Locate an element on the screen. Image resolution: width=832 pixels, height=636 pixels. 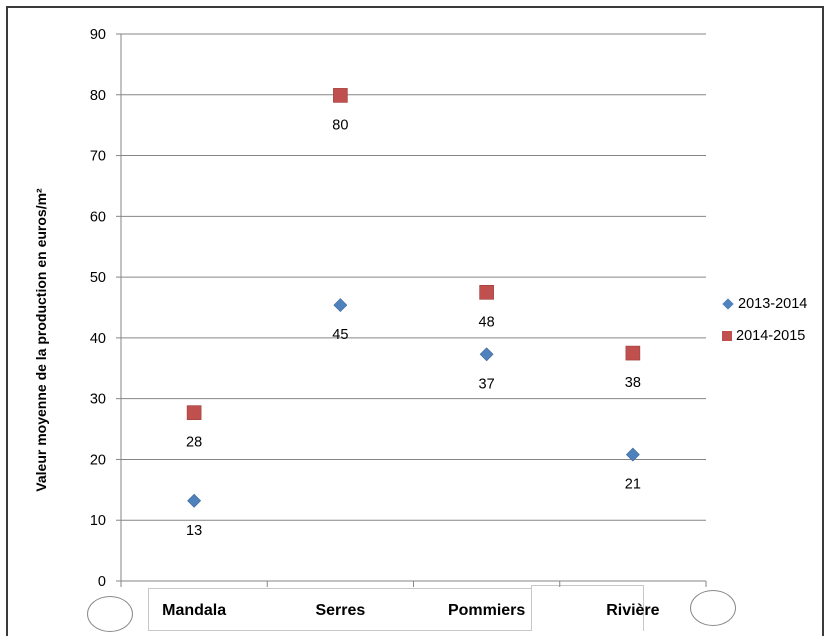
y-tick-label: 20 is located at coordinates (98, 460).